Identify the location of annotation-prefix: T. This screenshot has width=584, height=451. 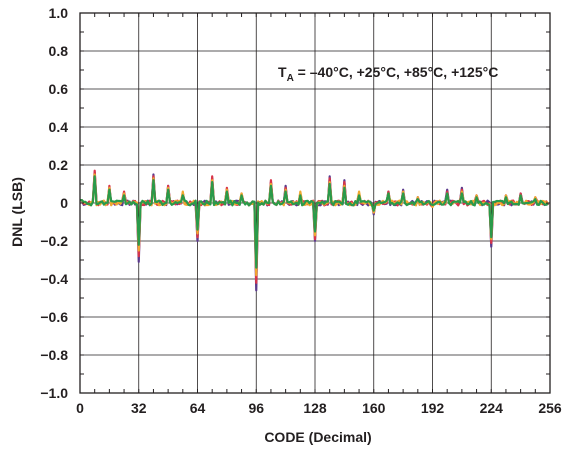
(282, 72).